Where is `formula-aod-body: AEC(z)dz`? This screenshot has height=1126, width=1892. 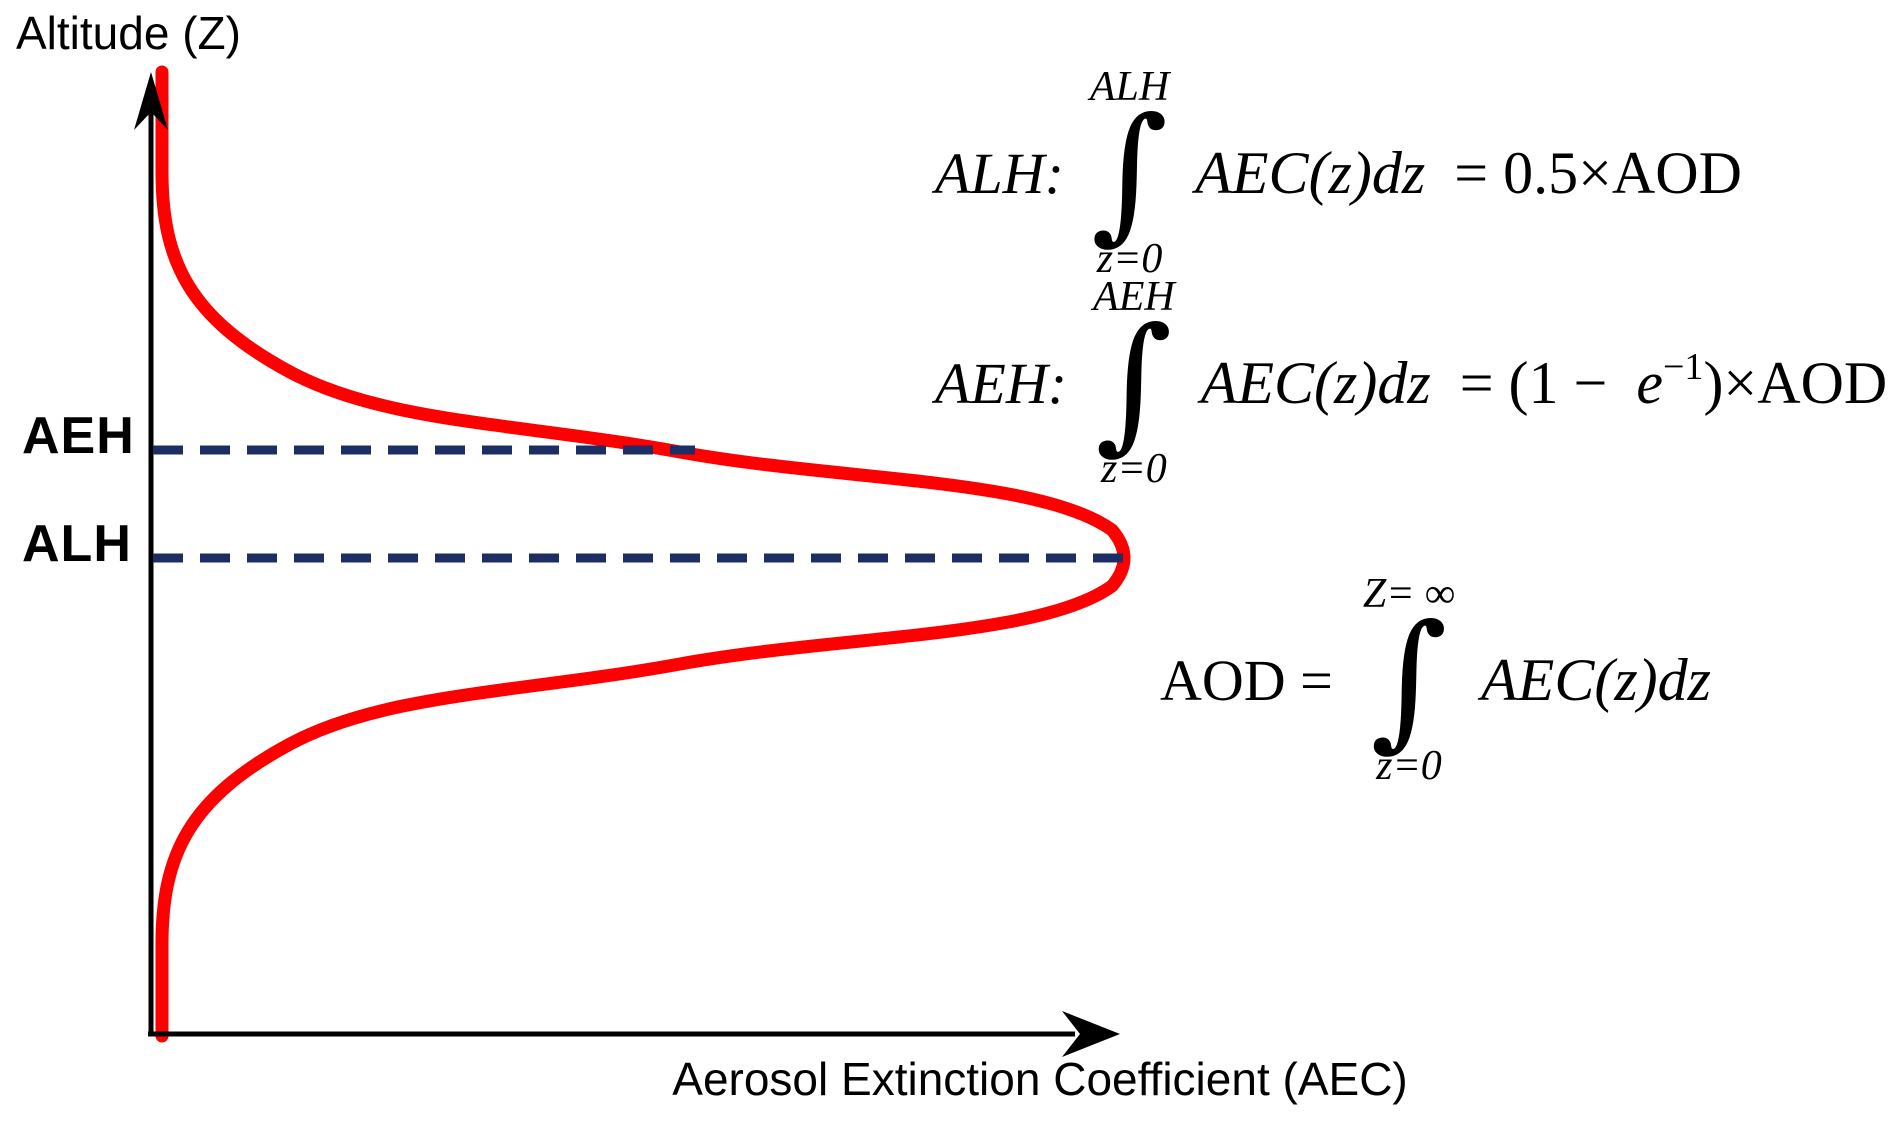
formula-aod-body: AEC(z)dz is located at coordinates (1596, 680).